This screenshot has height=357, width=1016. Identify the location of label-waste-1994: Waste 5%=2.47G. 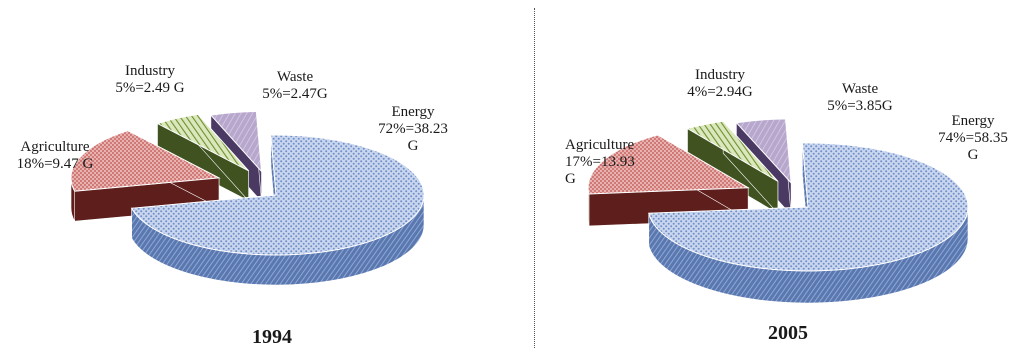
(295, 85).